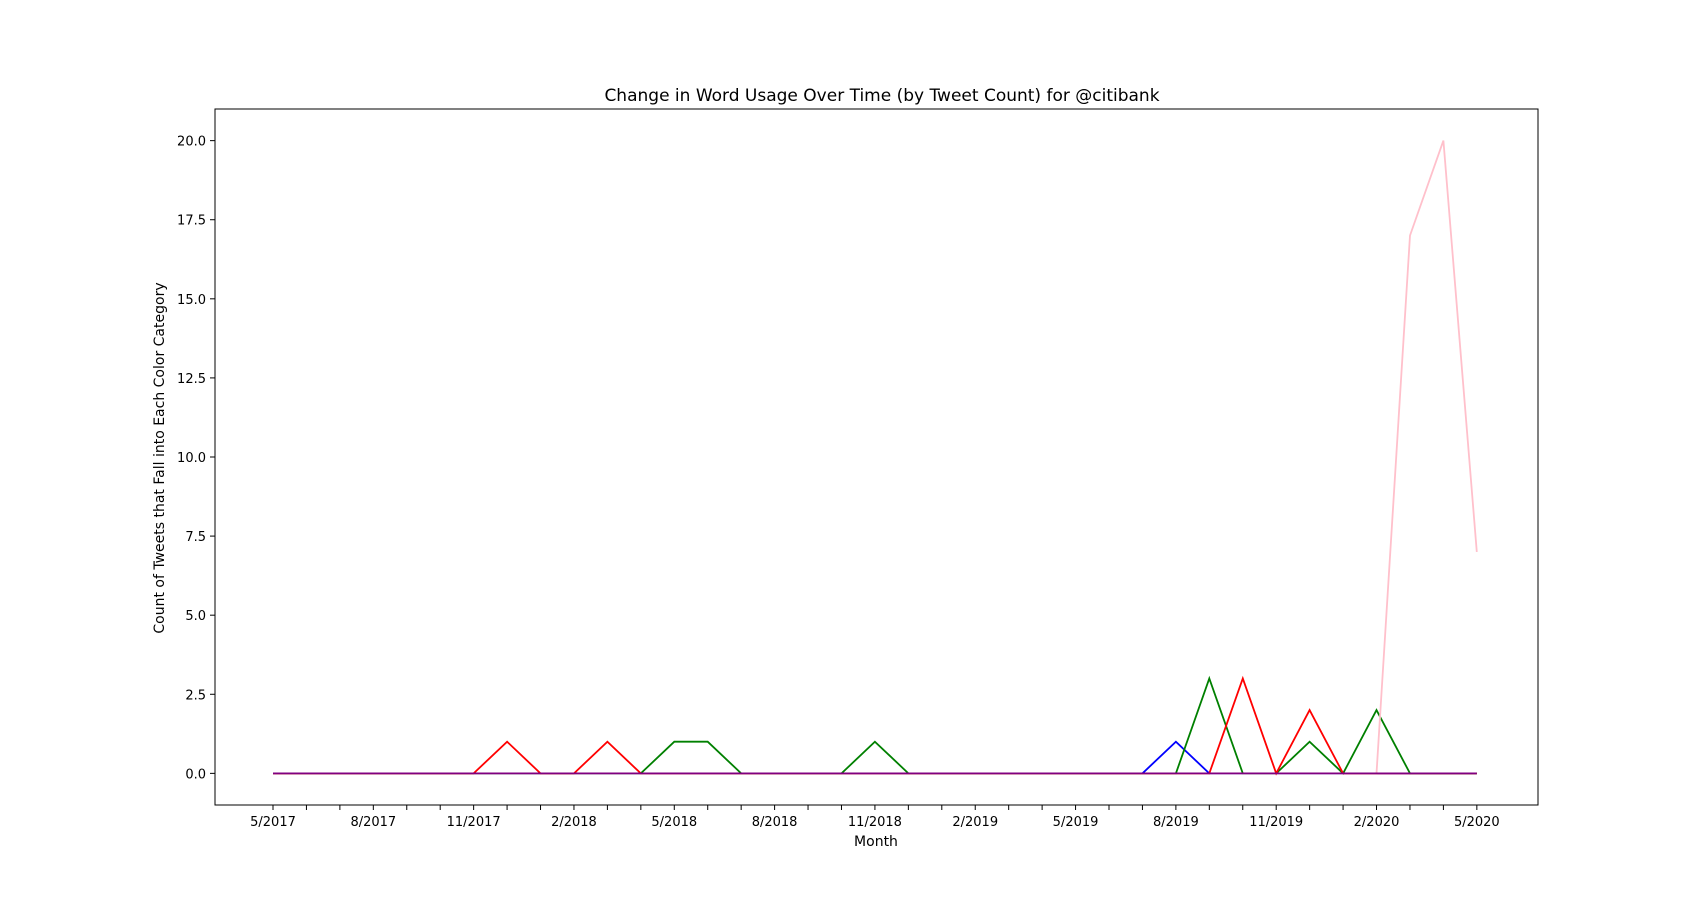 The width and height of the screenshot is (1700, 900). What do you see at coordinates (975, 822) in the screenshot?
I see `x-tick-label: 2/2019` at bounding box center [975, 822].